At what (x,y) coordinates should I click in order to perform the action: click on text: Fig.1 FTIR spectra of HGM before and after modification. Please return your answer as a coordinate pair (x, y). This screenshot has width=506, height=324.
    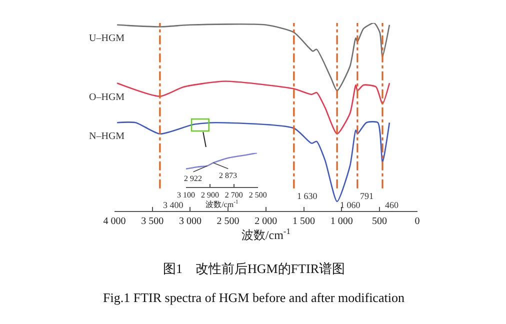
    Looking at the image, I should click on (254, 297).